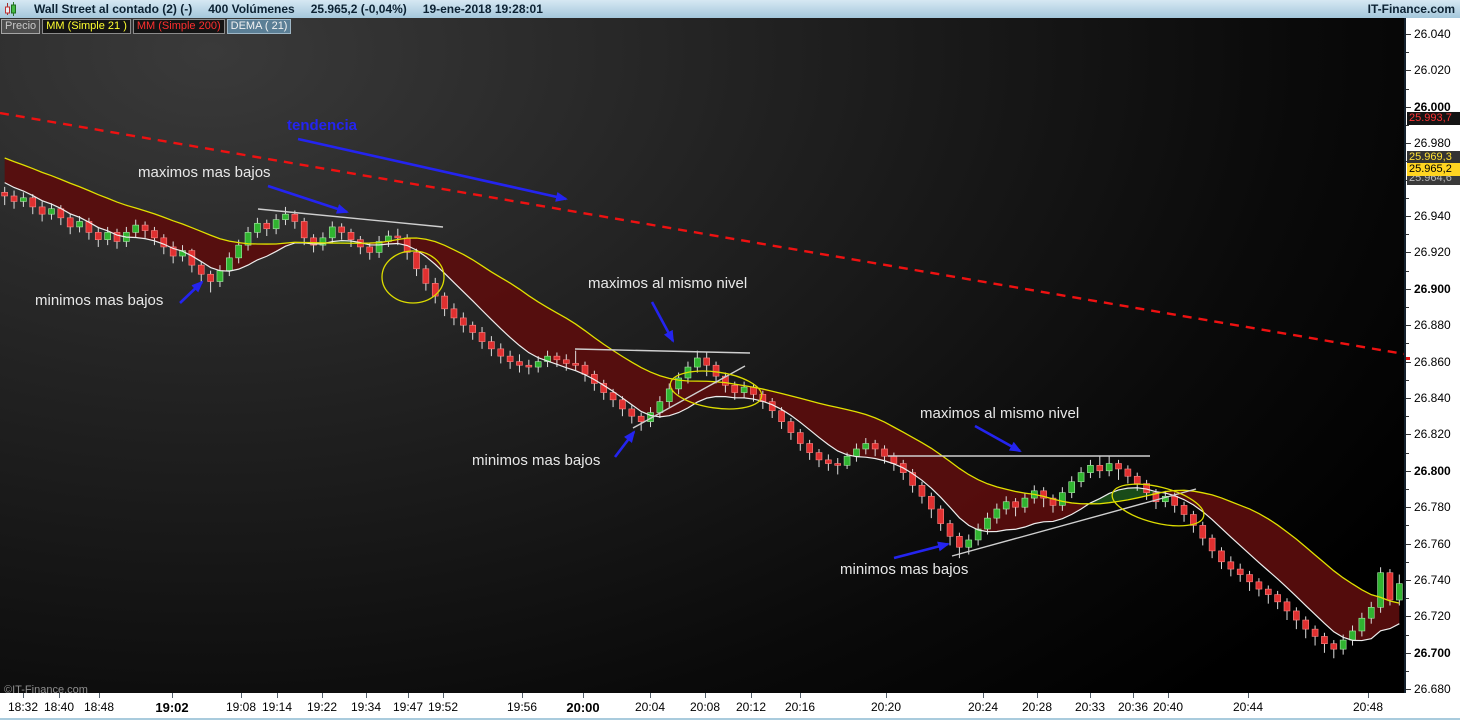  Describe the element at coordinates (113, 9) in the screenshot. I see `instrument-title: Wall Street al contado (2) (-)` at that location.